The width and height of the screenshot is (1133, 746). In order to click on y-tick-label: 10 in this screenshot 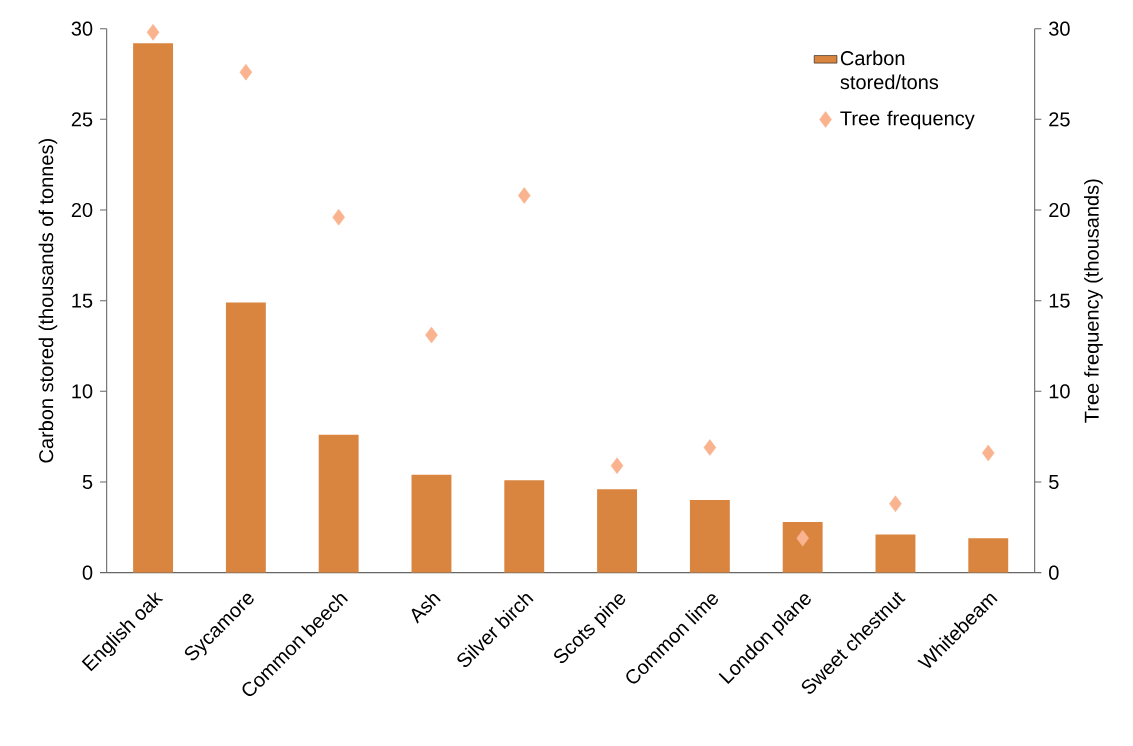, I will do `click(82, 391)`.